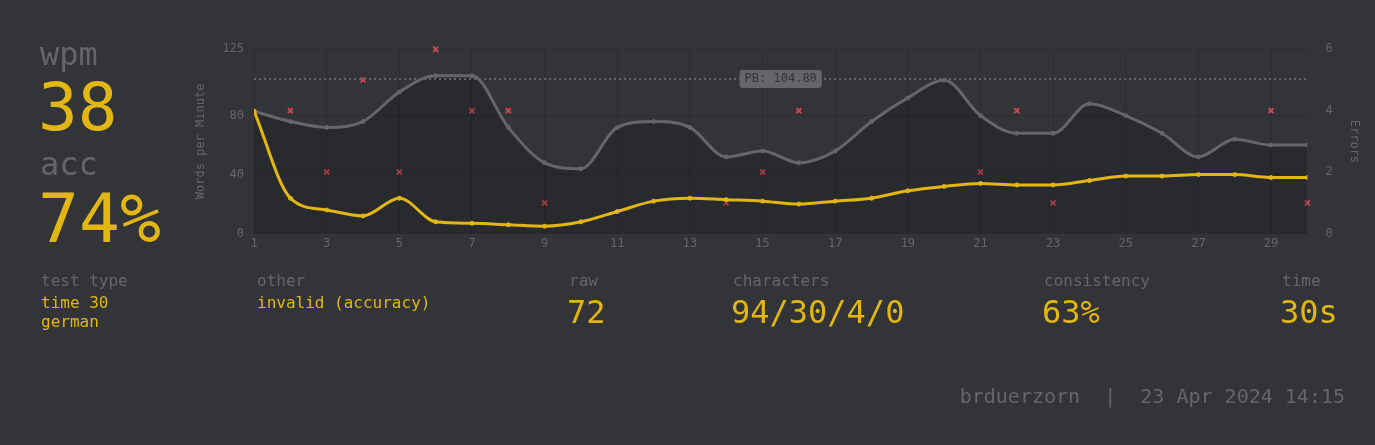  What do you see at coordinates (75, 303) in the screenshot?
I see `text: time 30` at bounding box center [75, 303].